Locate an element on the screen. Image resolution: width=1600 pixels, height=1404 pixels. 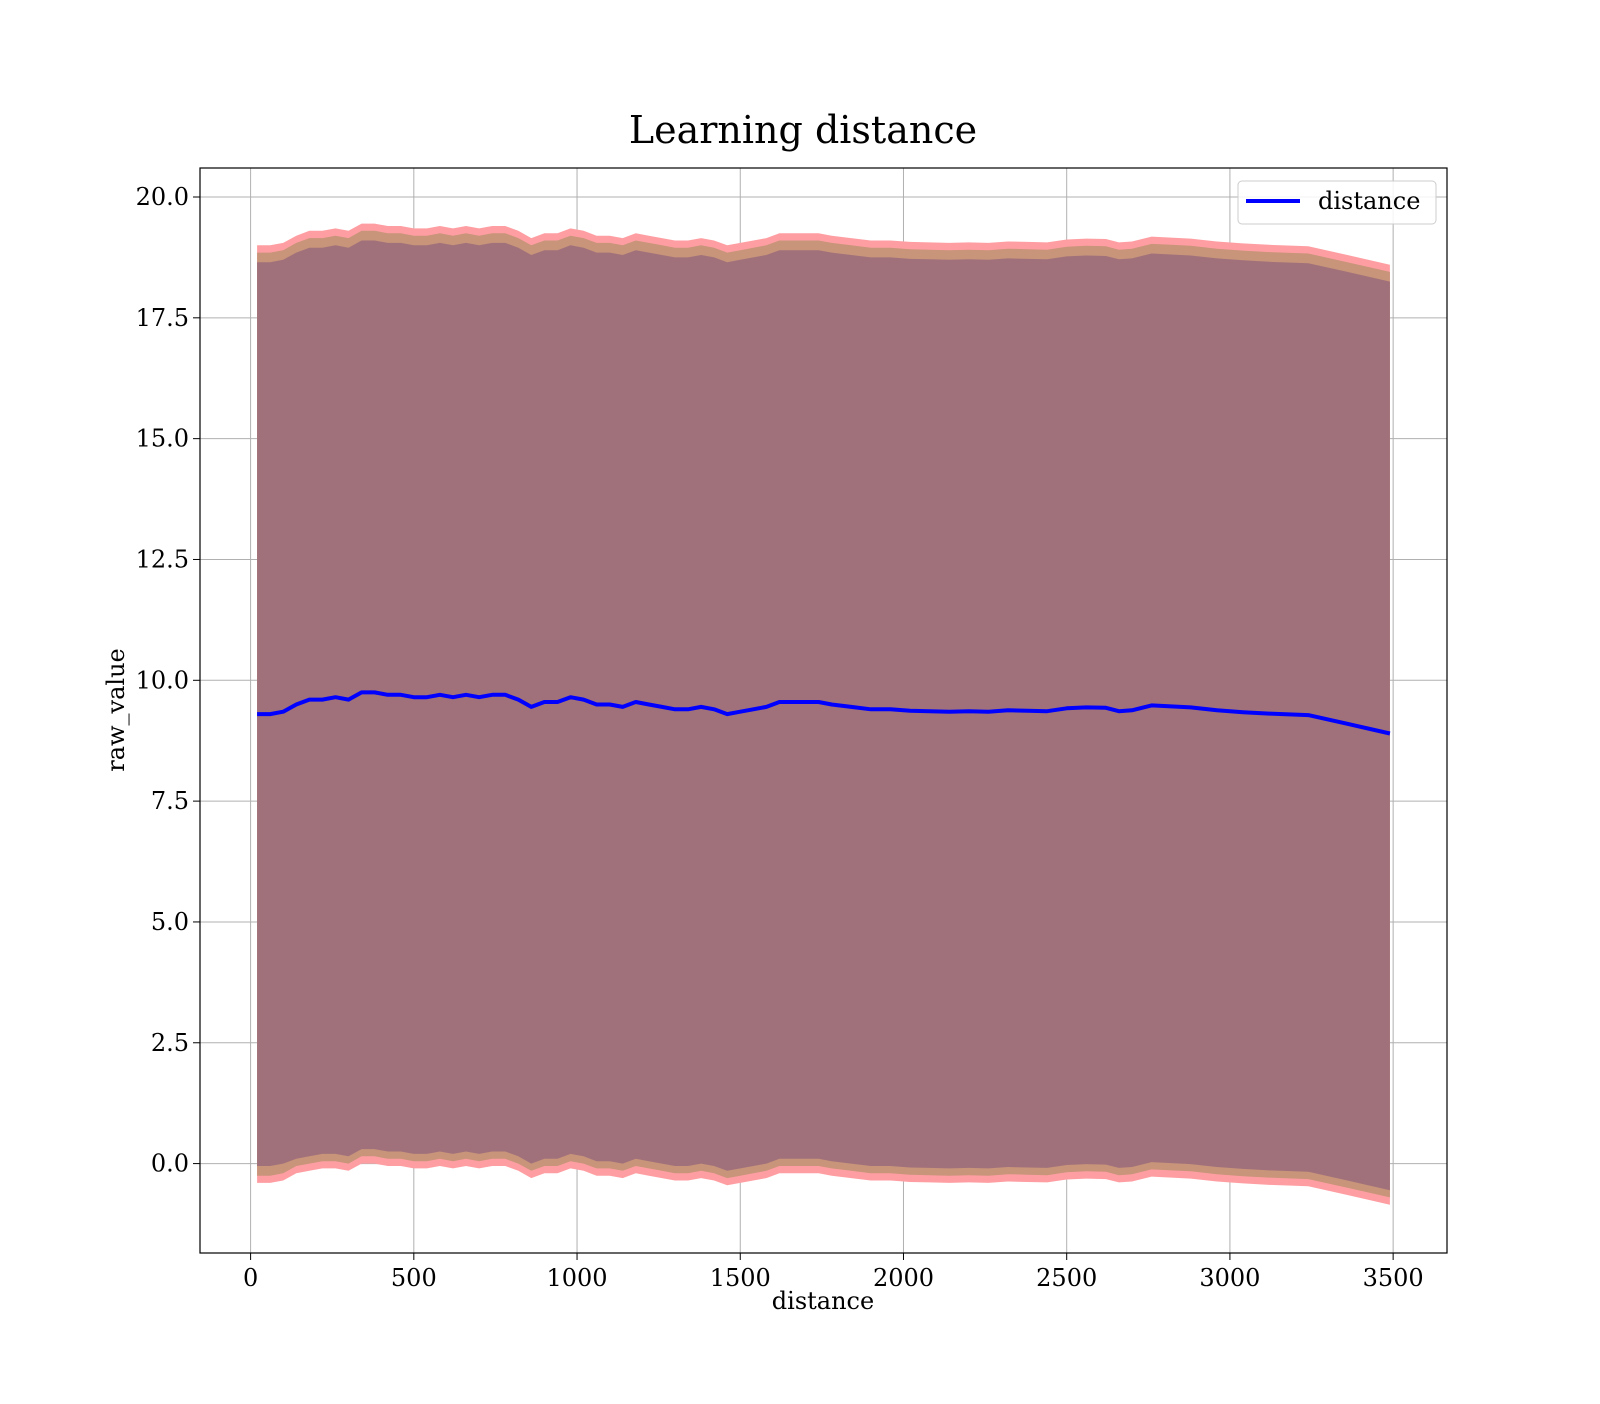
y-tick-label: 17.5 is located at coordinates (162, 318).